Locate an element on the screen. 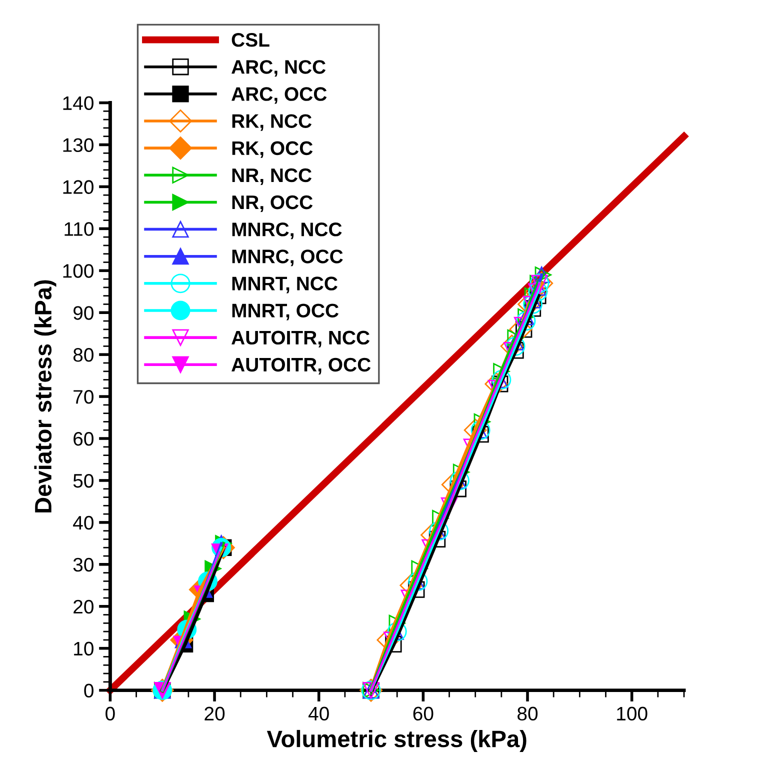 The width and height of the screenshot is (760, 767). x-tick-label: 100 is located at coordinates (632, 713).